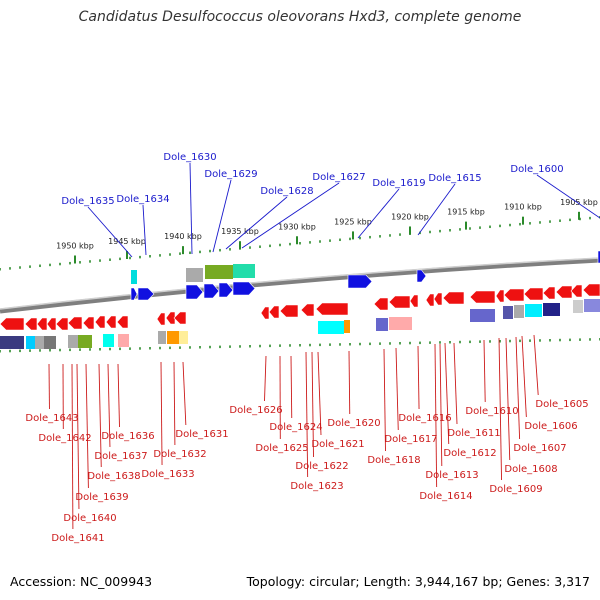 The height and width of the screenshot is (600, 600). I want to click on reverse-gene-label: Dole_1638, so click(113, 476).